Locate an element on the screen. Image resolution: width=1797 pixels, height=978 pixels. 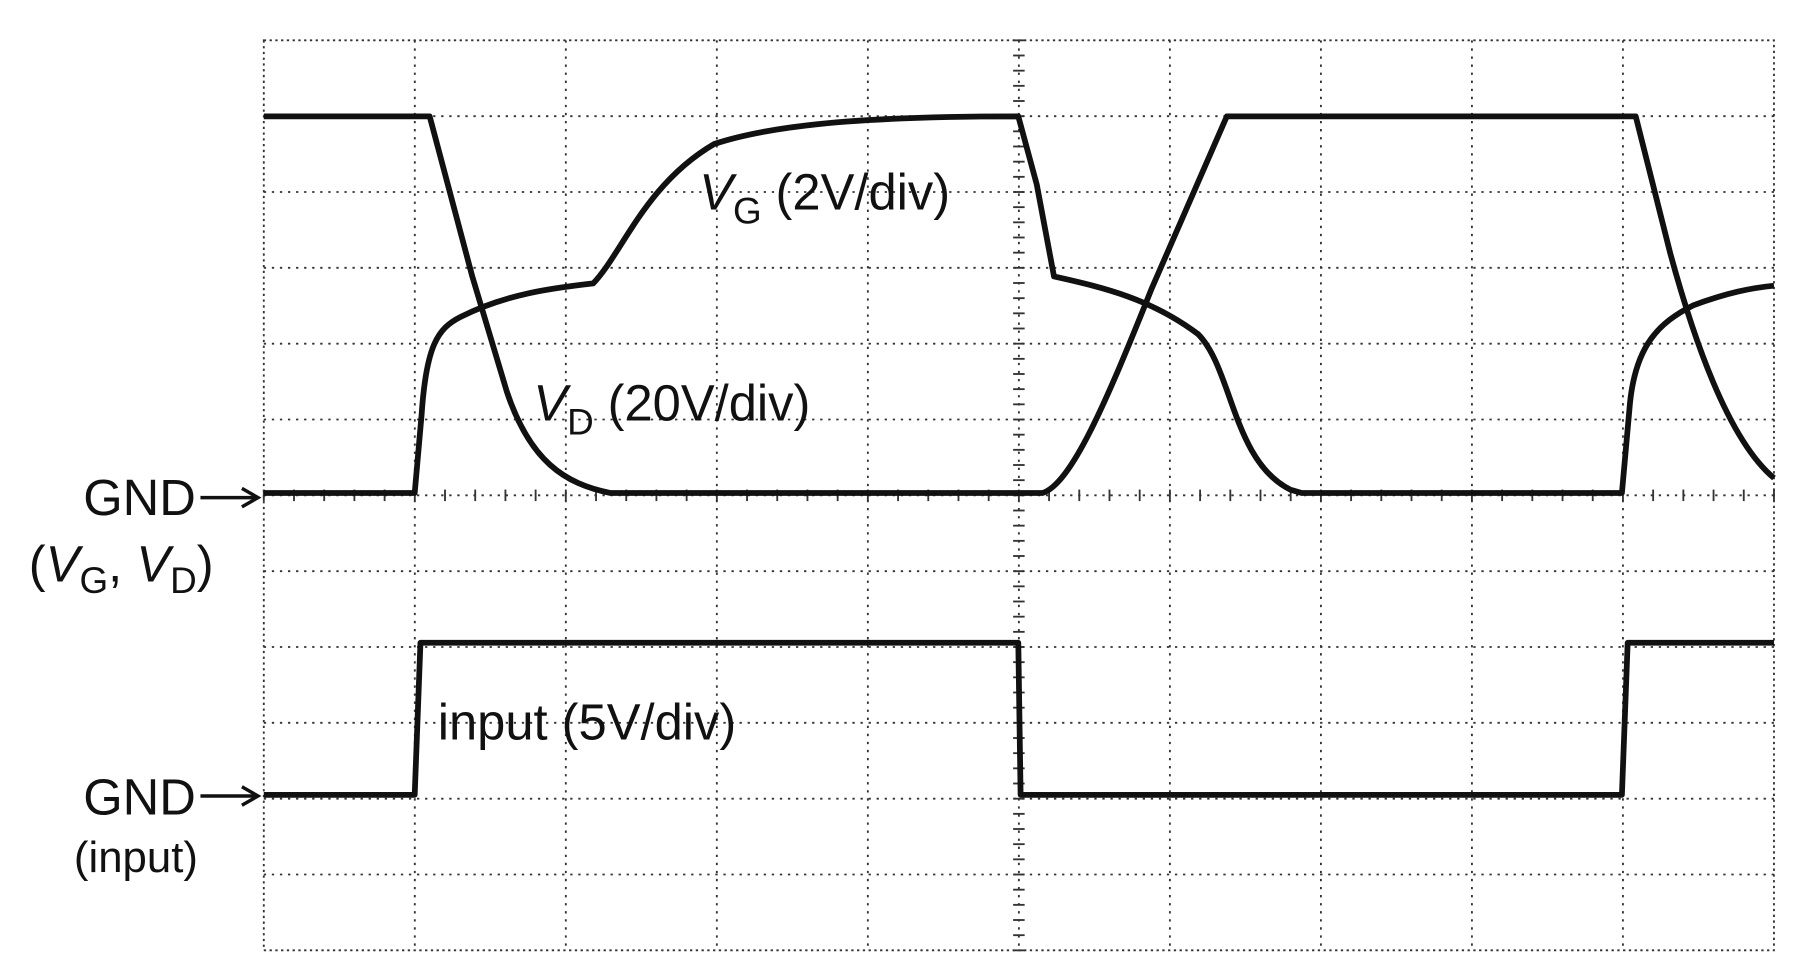
gnd-bottom-note: (input) is located at coordinates (136, 857).